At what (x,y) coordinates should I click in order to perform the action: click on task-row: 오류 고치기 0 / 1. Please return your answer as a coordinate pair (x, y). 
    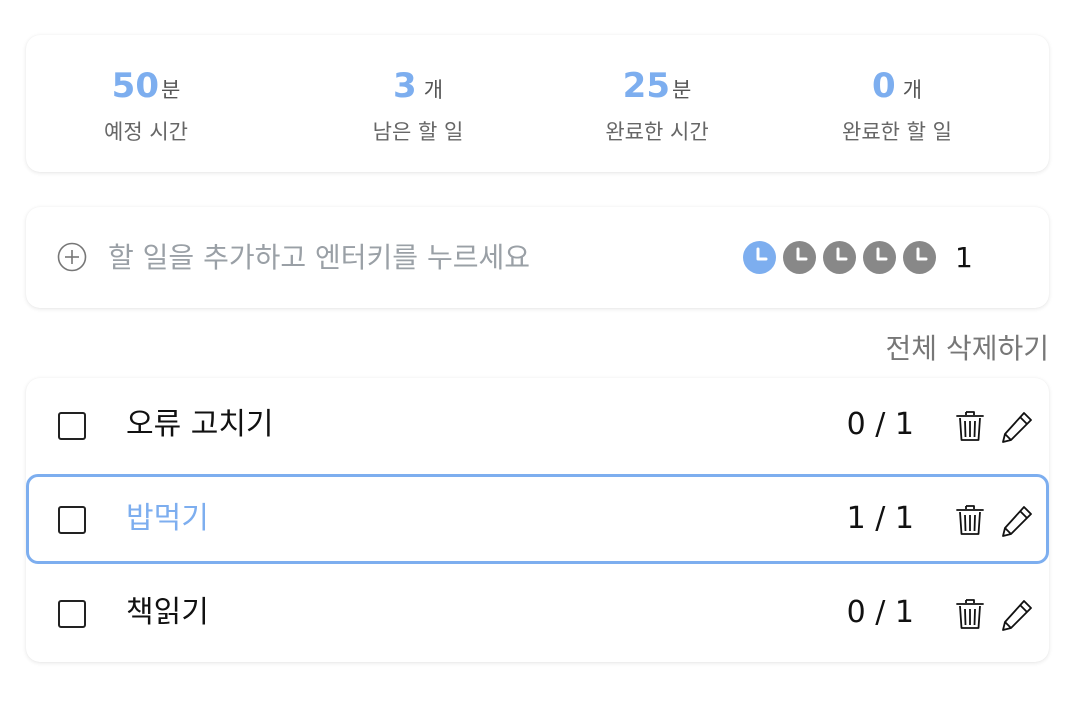
    Looking at the image, I should click on (537, 425).